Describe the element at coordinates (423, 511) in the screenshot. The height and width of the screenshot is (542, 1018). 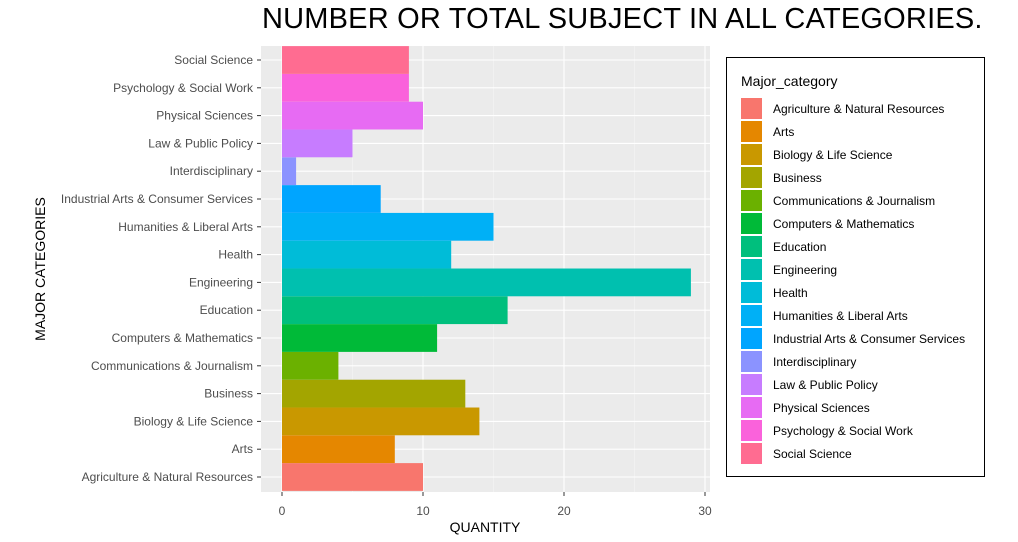
I see `x-tick-label: 10` at that location.